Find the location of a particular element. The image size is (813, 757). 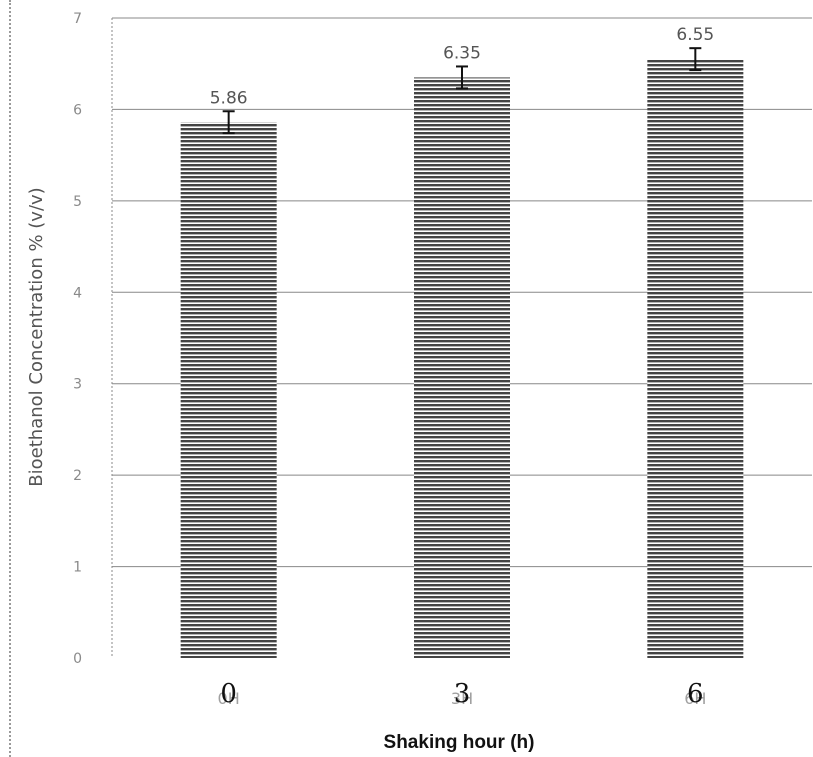

x-tick-overlay-label: 6 is located at coordinates (695, 694).